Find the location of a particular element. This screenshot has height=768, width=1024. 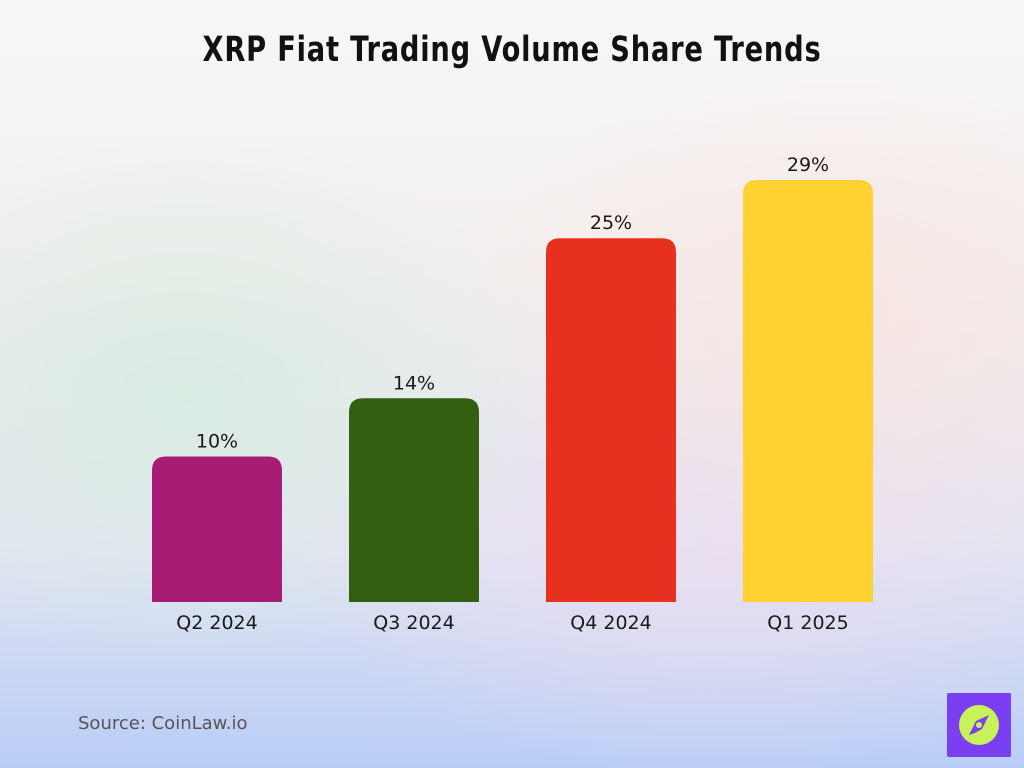

bar-value-label: 29% is located at coordinates (808, 165).